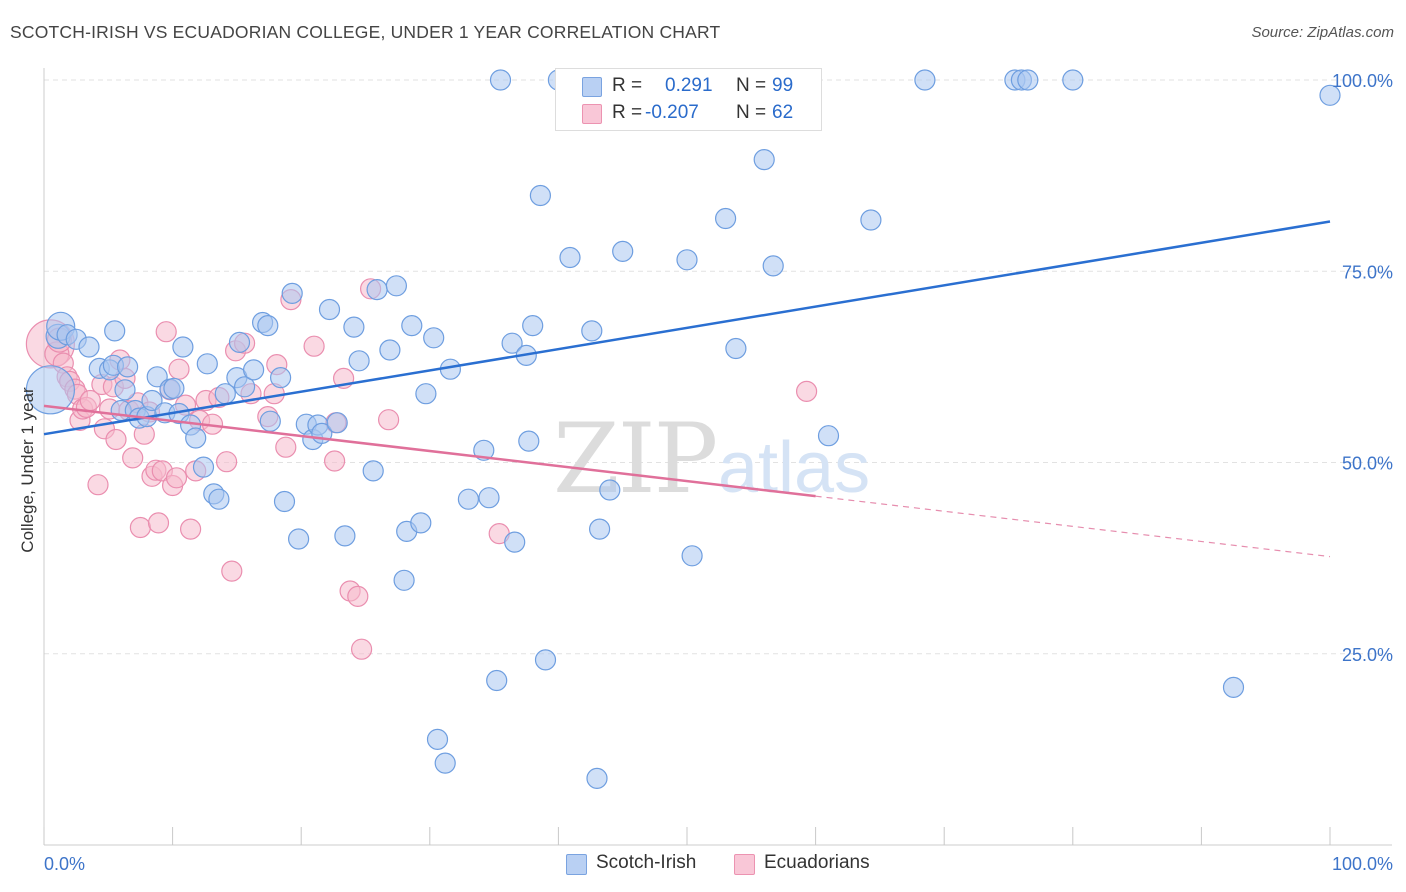 Image resolution: width=1406 pixels, height=892 pixels. Describe the element at coordinates (783, 85) in the screenshot. I see `n-value: 99` at that location.